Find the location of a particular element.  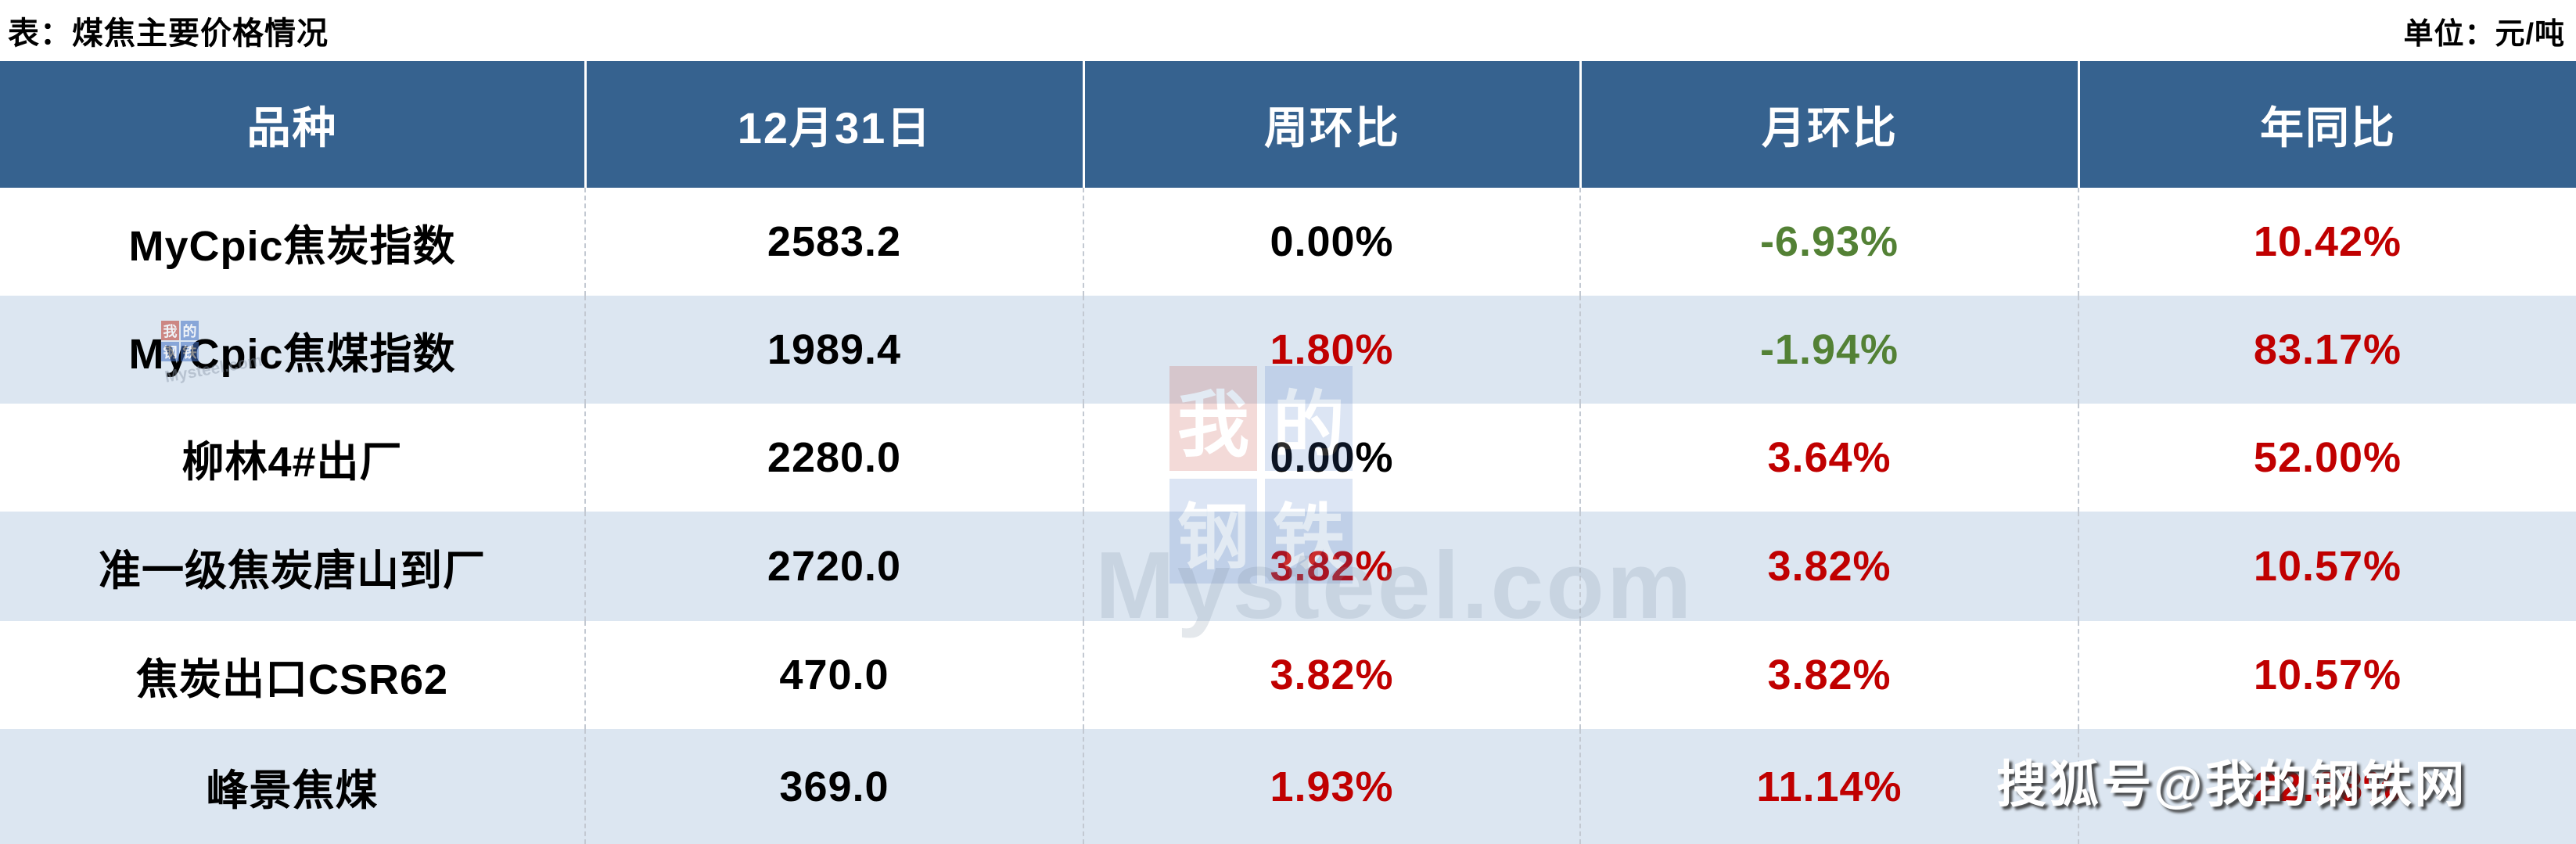

cell-wow: 1.80% is located at coordinates (1331, 350).